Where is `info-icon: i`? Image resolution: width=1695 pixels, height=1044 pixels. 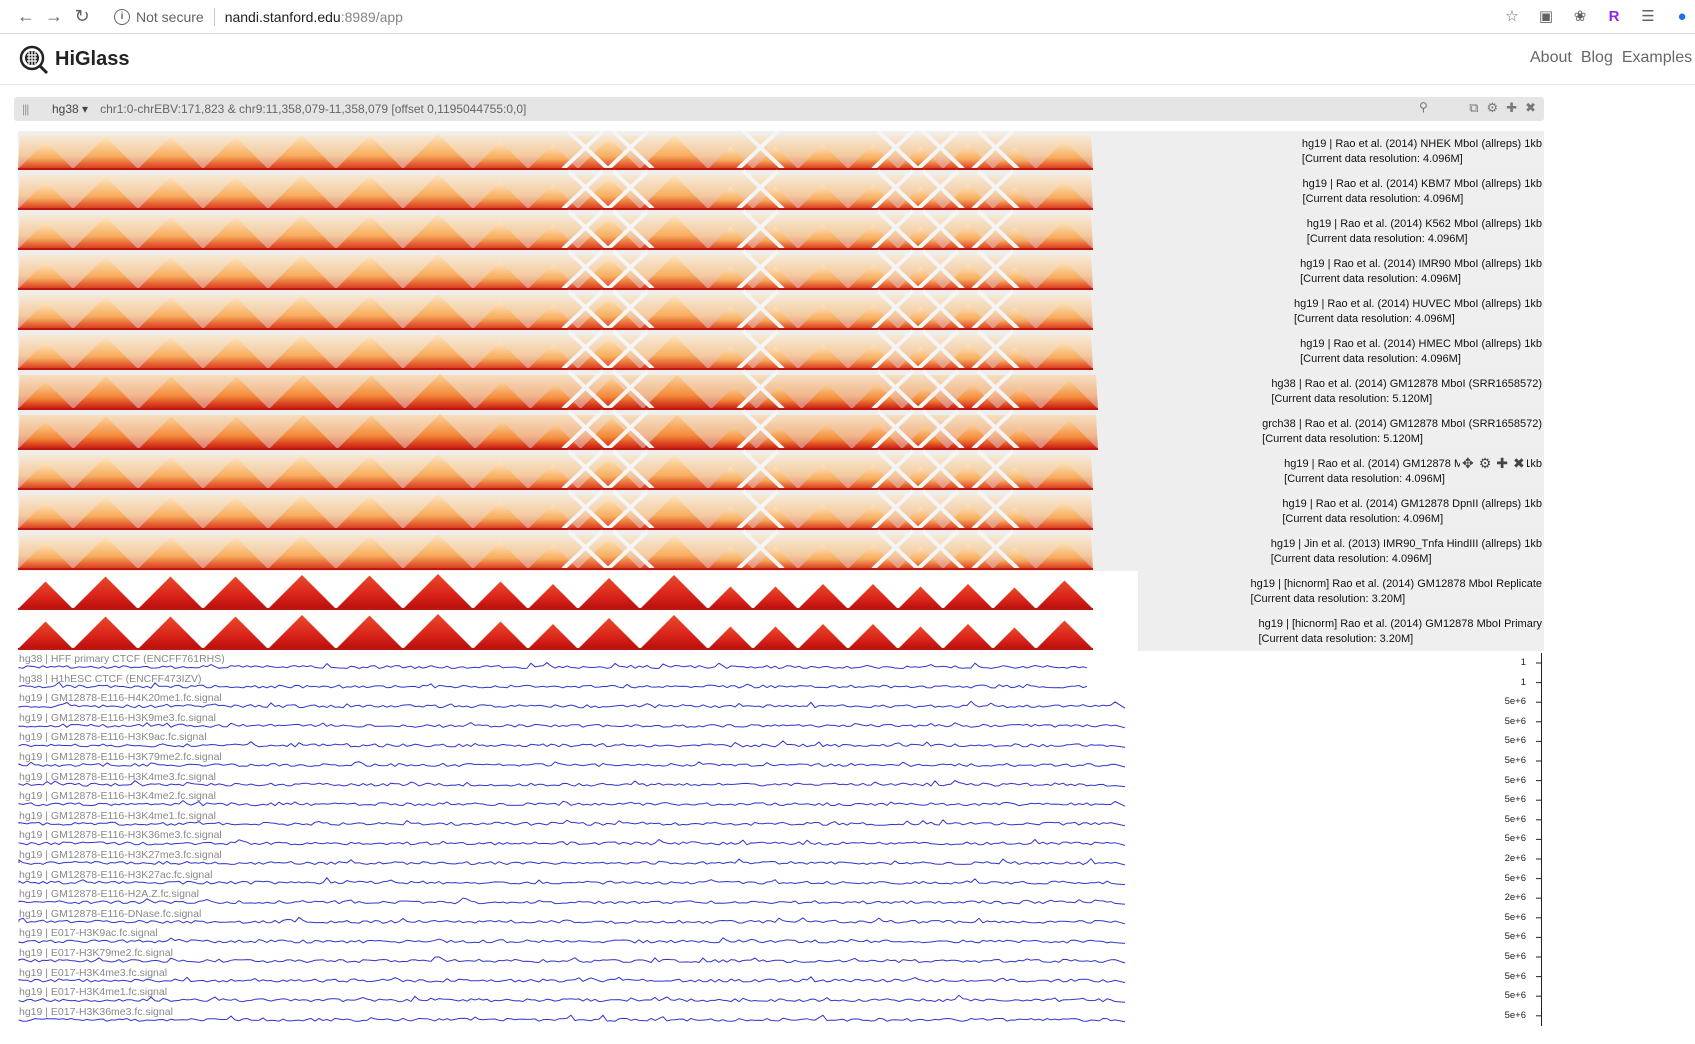
info-icon: i is located at coordinates (122, 16).